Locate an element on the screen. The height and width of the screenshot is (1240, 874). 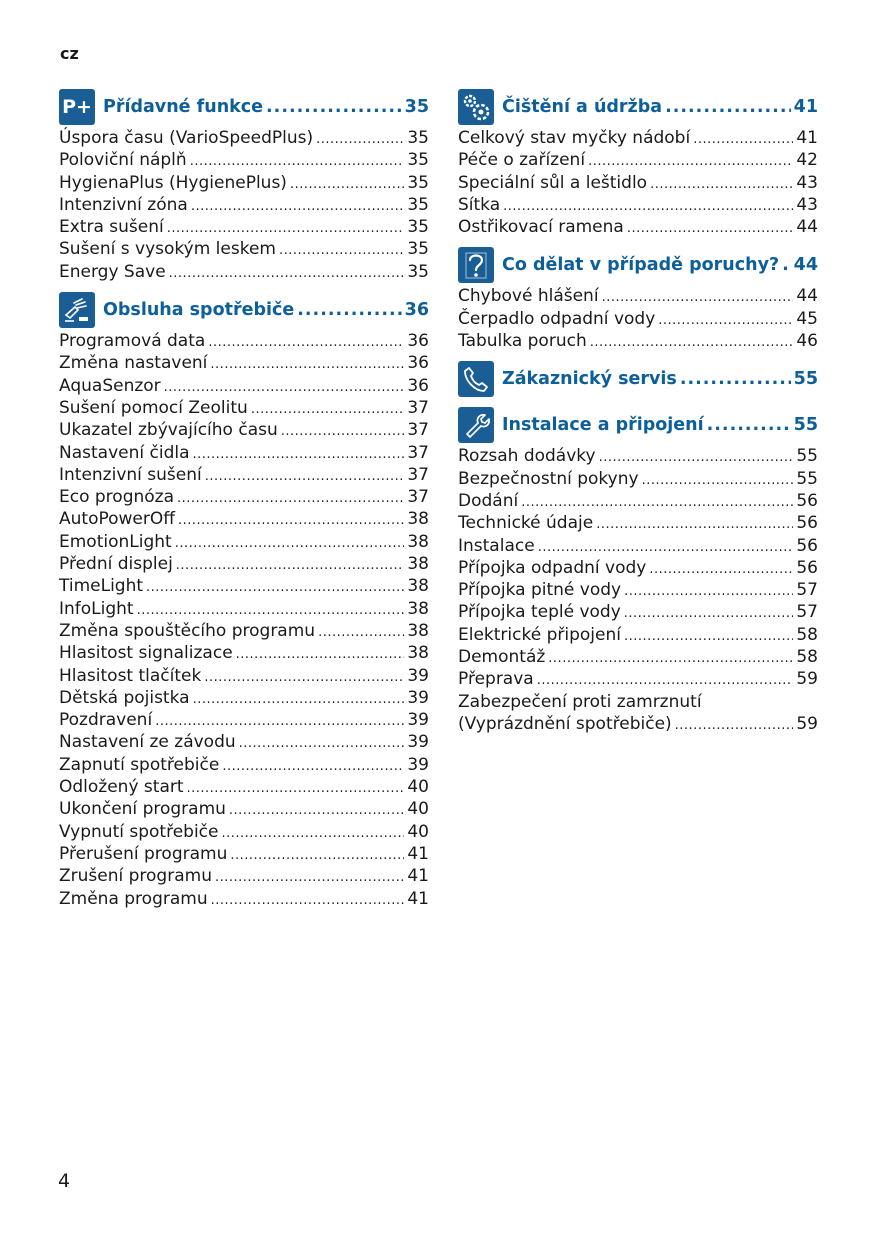
entry-title: Odložený start is located at coordinates (121, 787).